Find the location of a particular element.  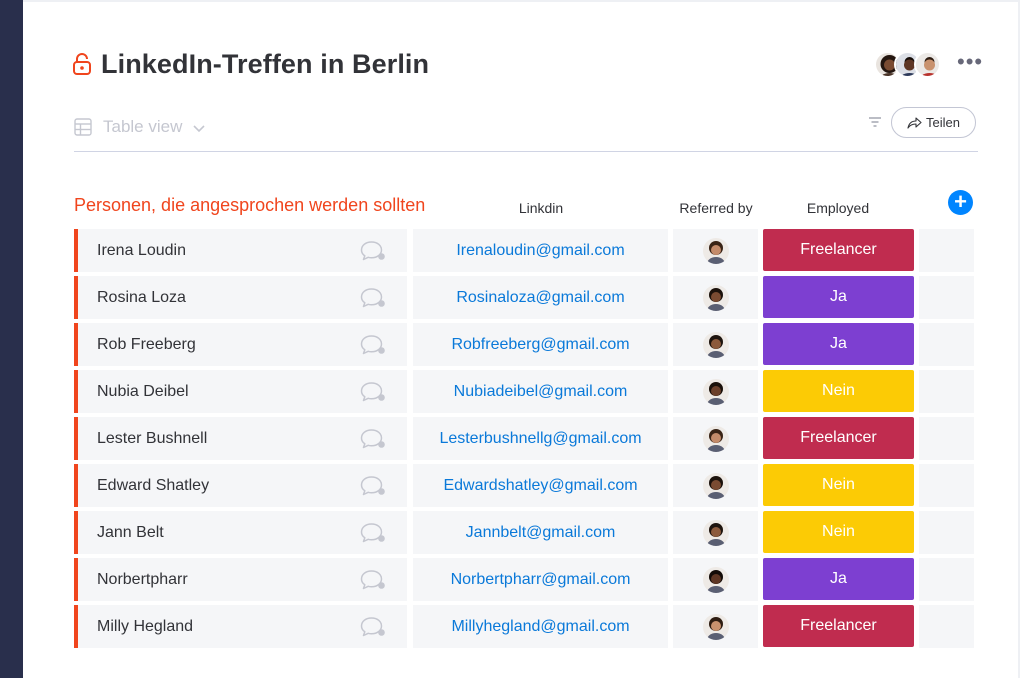

email-cell: Robfreeberg@gmail.com is located at coordinates (540, 344).